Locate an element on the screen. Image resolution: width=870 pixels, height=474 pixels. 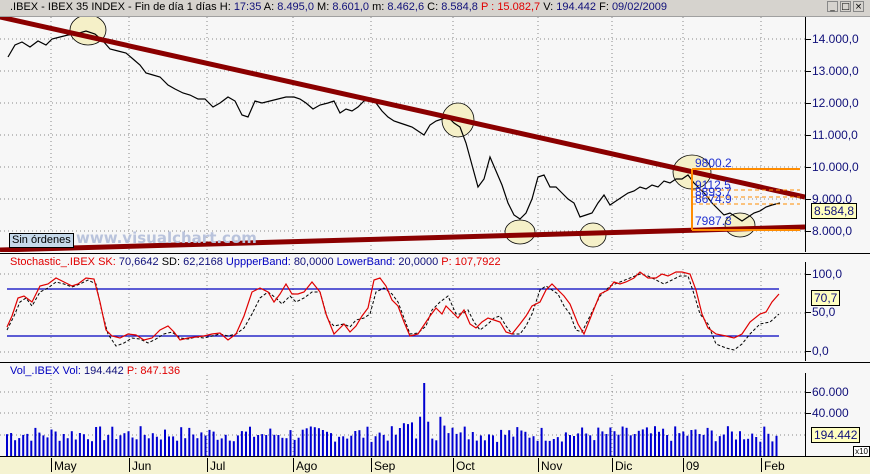
watermark: www.visualchart.com is located at coordinates (166, 238).